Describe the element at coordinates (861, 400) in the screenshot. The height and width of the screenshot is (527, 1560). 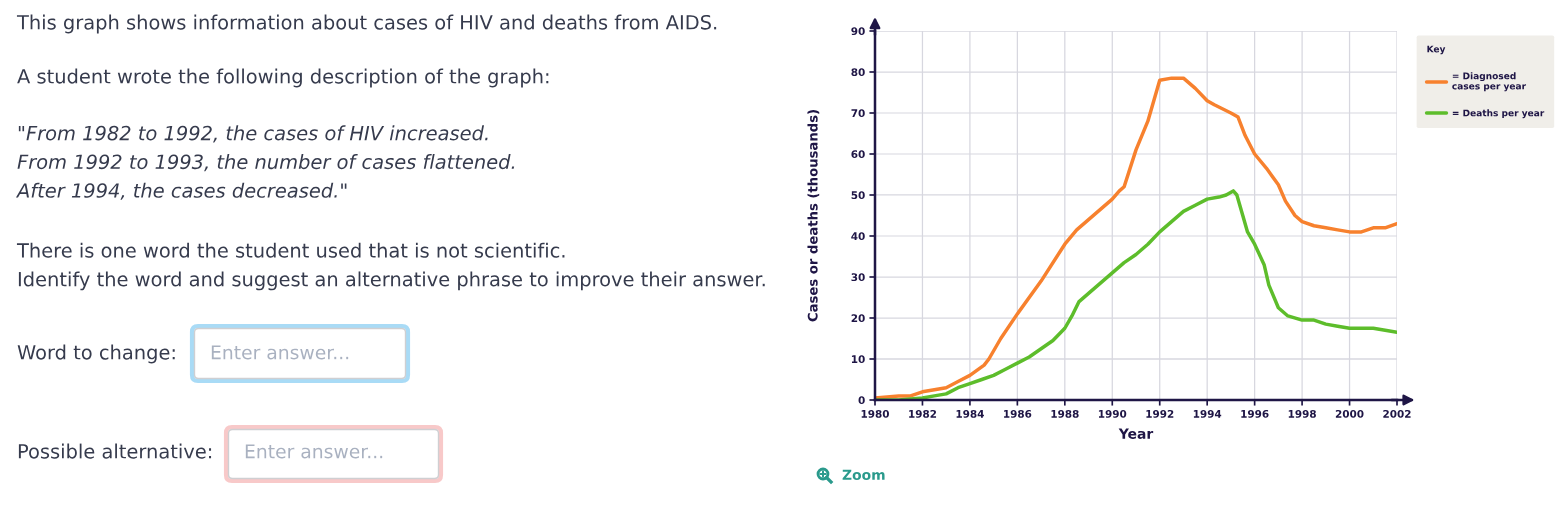
I see `y-tick-label: 0` at that location.